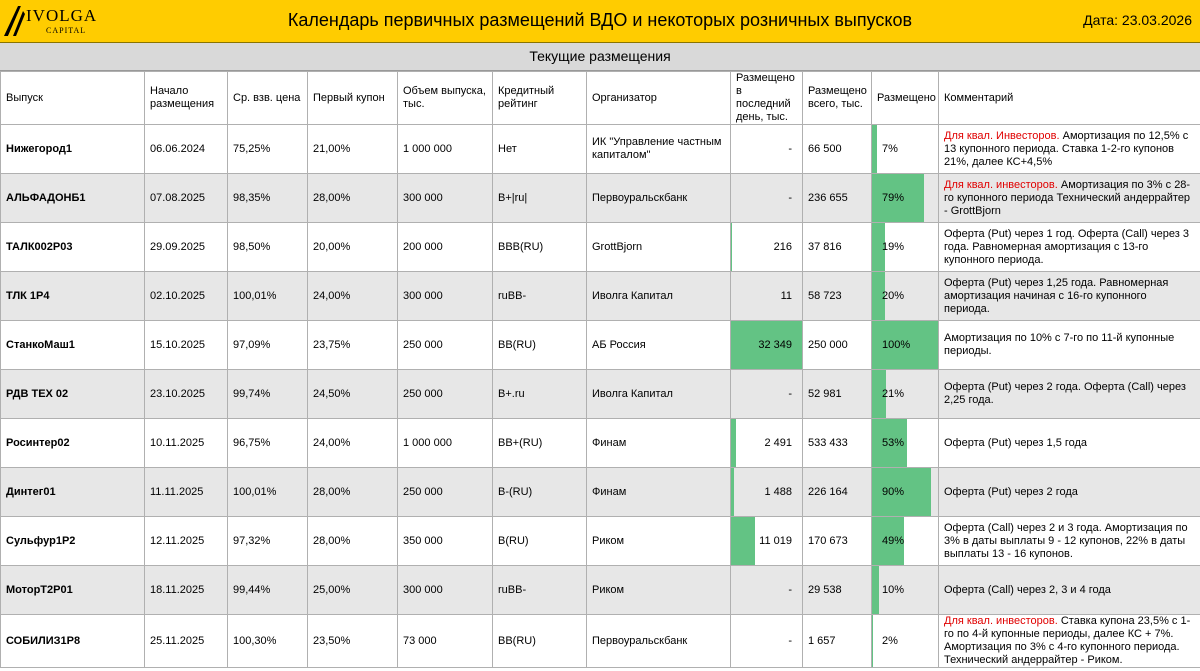 Image resolution: width=1200 pixels, height=671 pixels. What do you see at coordinates (186, 98) in the screenshot?
I see `col-start: Начало размещения` at bounding box center [186, 98].